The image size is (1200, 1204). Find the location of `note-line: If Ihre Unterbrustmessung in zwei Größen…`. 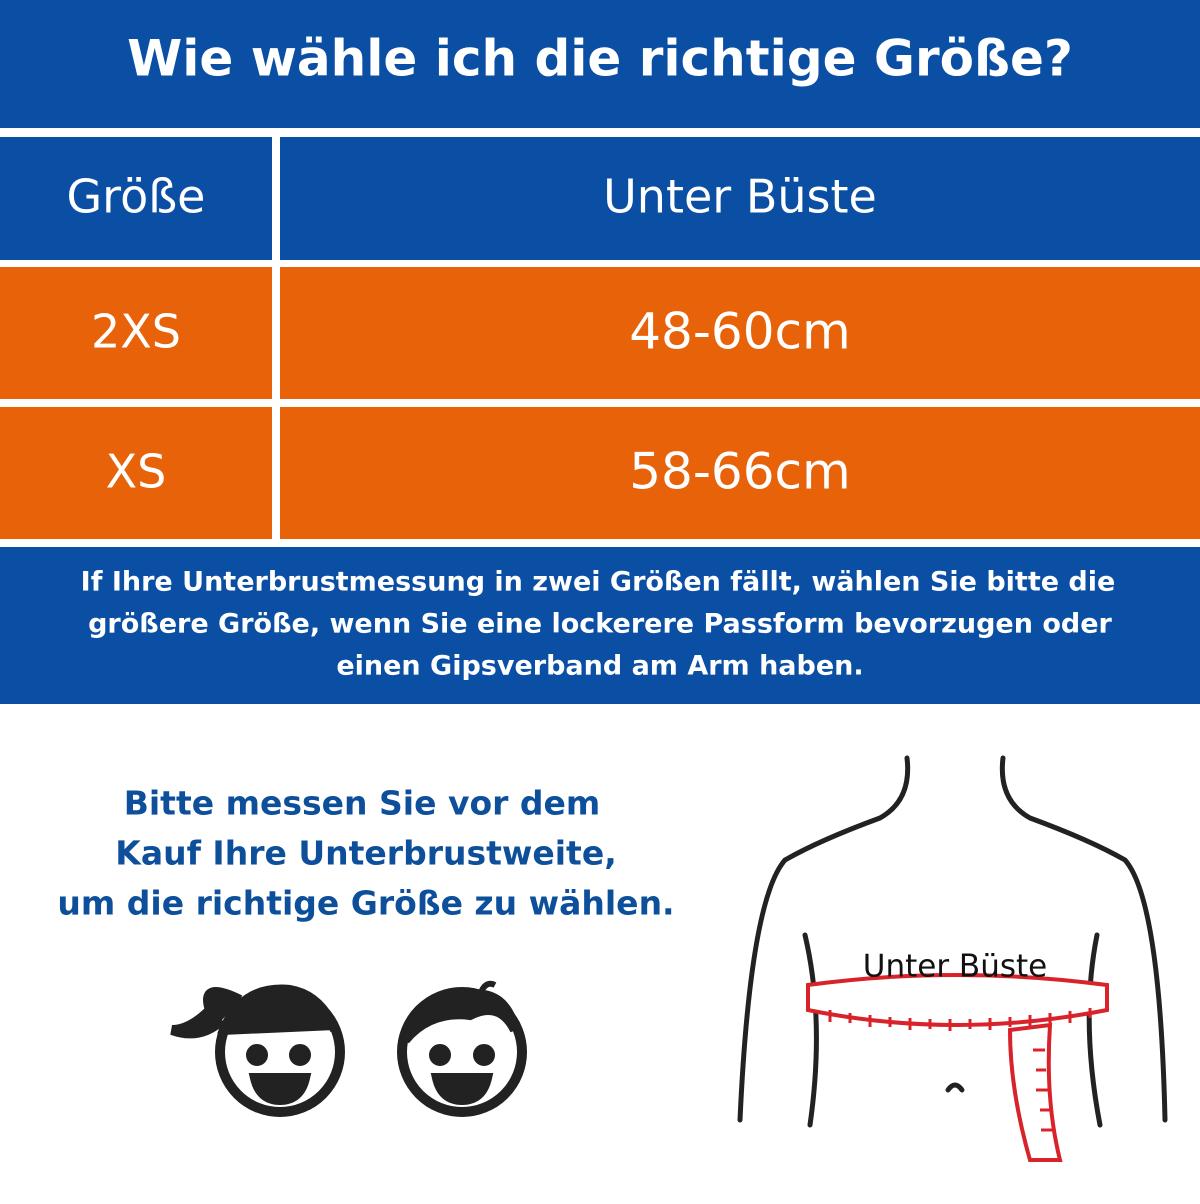

note-line: If Ihre Unterbrustmessung in zwei Größen… is located at coordinates (598, 582).